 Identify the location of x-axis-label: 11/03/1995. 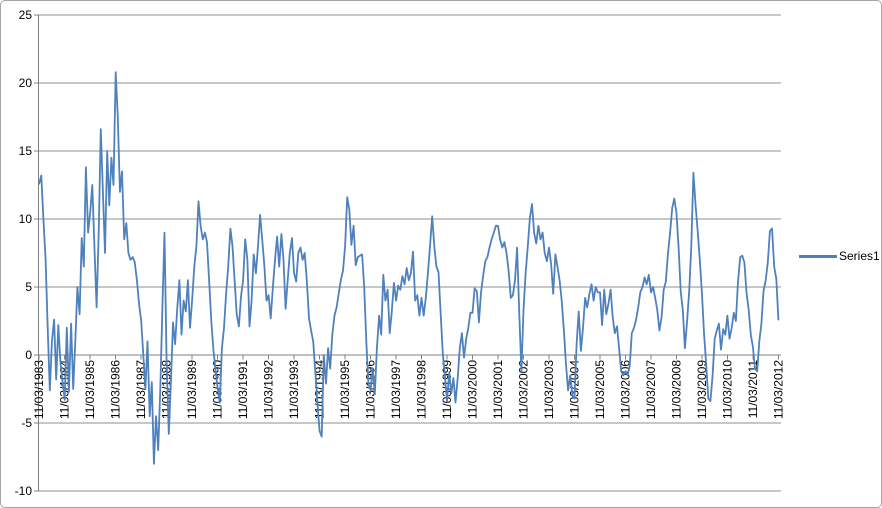
(345, 389).